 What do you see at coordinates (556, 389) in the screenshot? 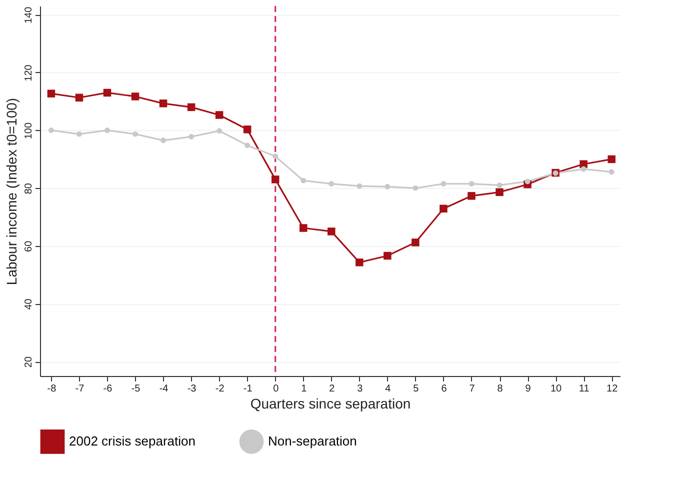
I see `x-tick-label: 10` at bounding box center [556, 389].